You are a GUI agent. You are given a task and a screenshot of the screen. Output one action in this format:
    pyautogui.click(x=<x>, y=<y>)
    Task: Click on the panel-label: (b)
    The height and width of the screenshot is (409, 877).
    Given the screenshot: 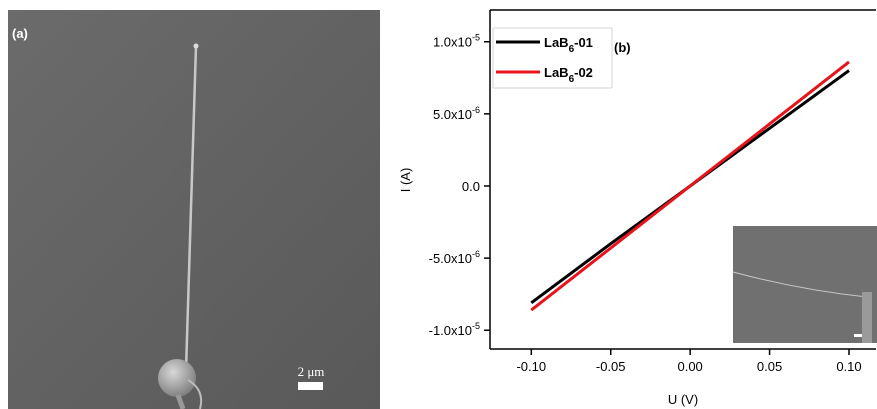 What is the action you would take?
    pyautogui.click(x=622, y=47)
    